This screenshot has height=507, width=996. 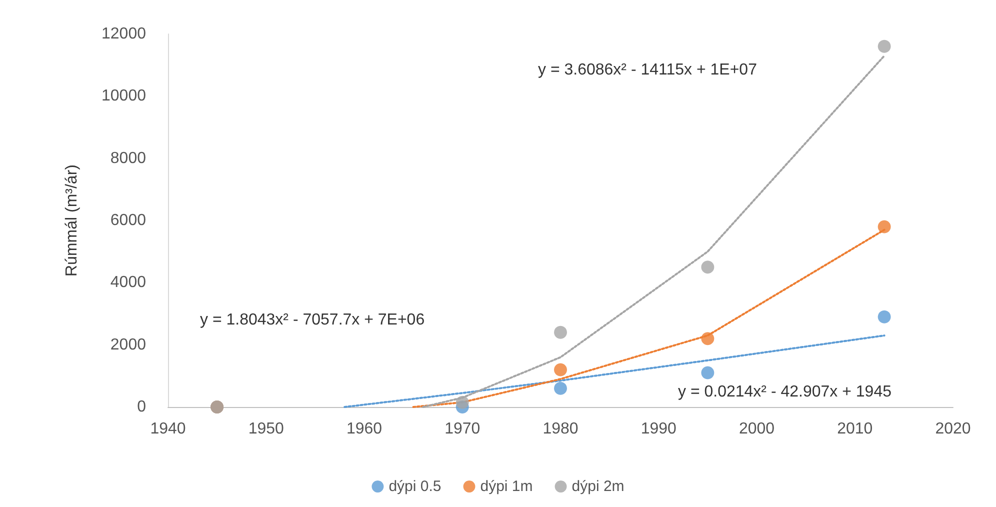 I want to click on x-tick-label: 1960, so click(x=364, y=429).